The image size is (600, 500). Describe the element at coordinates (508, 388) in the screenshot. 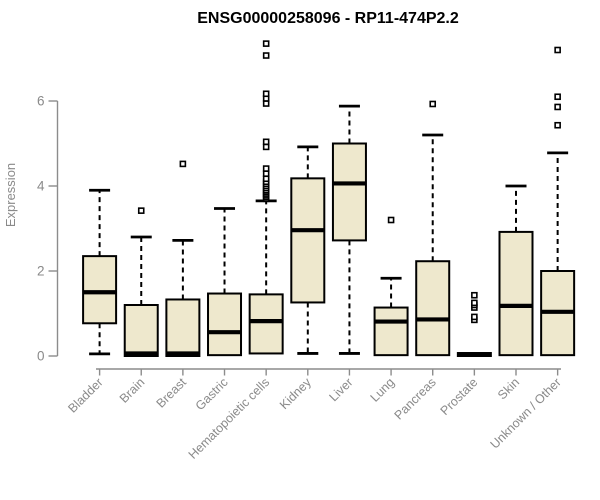

I see `x-category-label: Skin` at that location.